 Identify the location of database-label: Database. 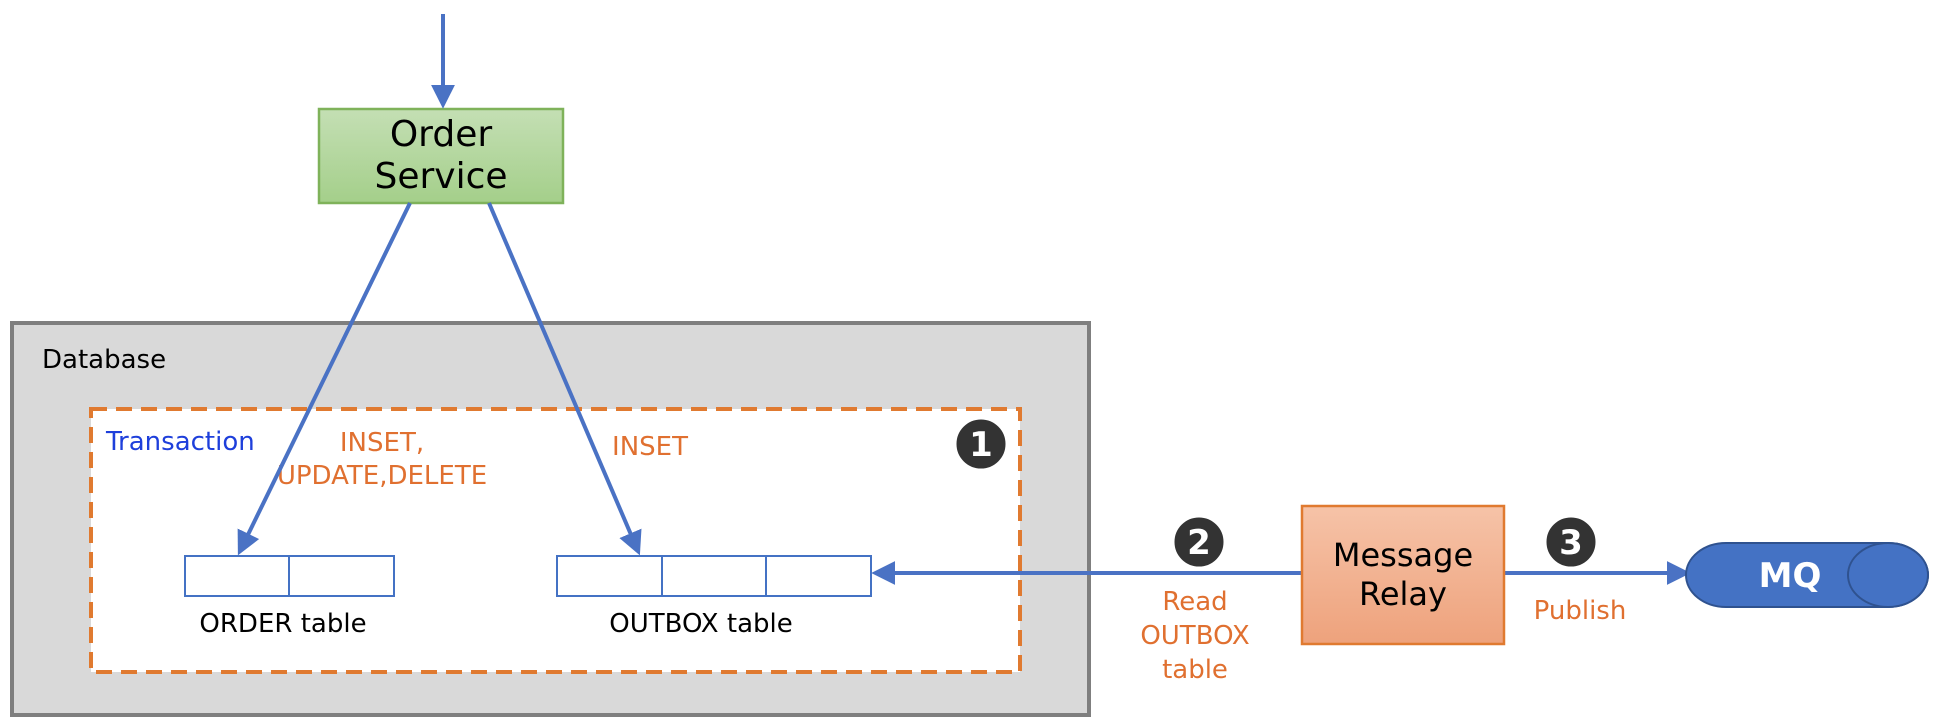
(104, 360).